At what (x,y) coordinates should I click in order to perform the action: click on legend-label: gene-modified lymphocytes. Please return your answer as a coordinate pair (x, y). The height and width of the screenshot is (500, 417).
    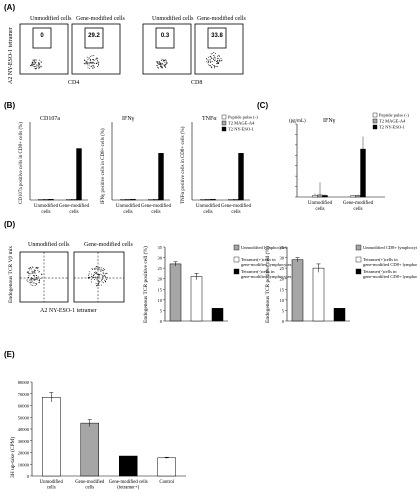
    Looking at the image, I should click on (266, 264).